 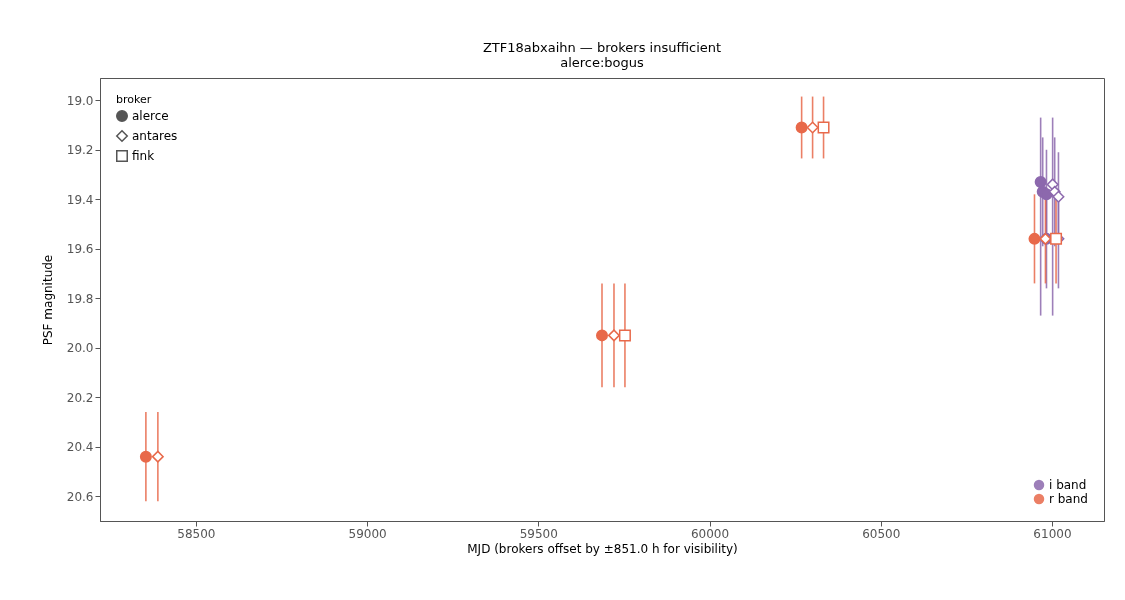 I want to click on annotation: fink, so click(x=143, y=156).